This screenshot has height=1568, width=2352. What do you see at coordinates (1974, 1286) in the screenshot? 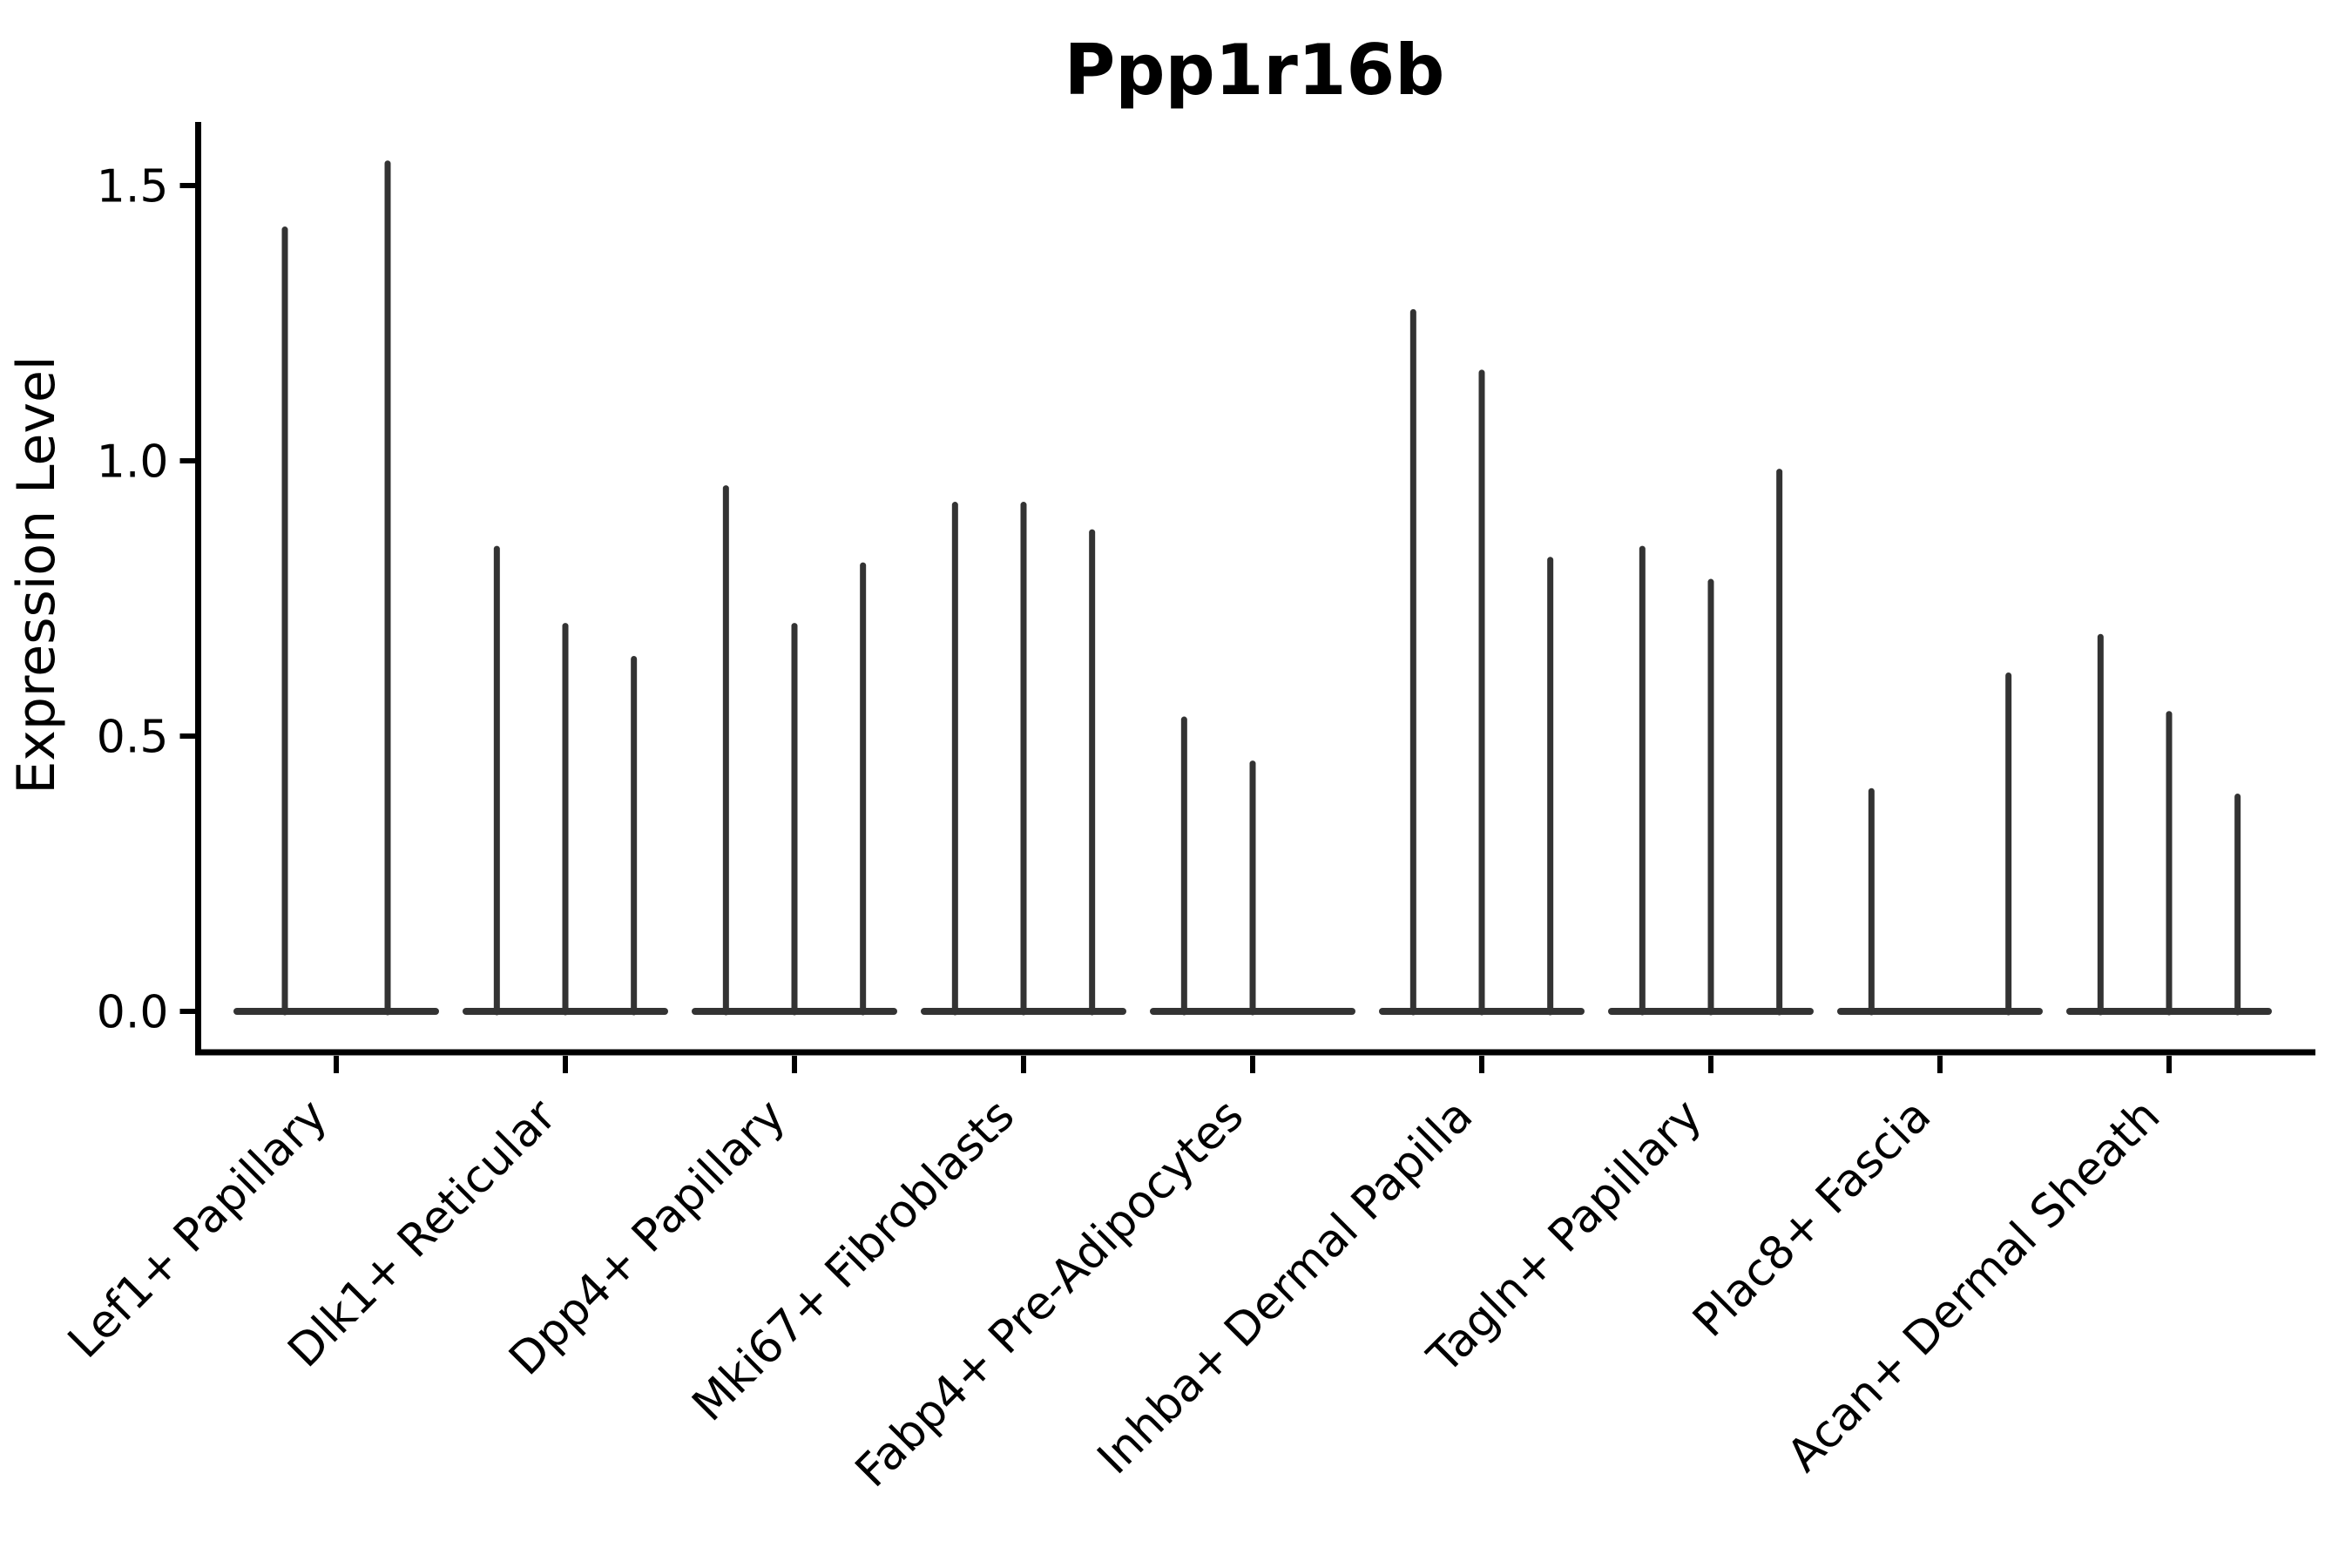
I see `x-tick-label: Acan+ Dermal Sheath` at bounding box center [1974, 1286].